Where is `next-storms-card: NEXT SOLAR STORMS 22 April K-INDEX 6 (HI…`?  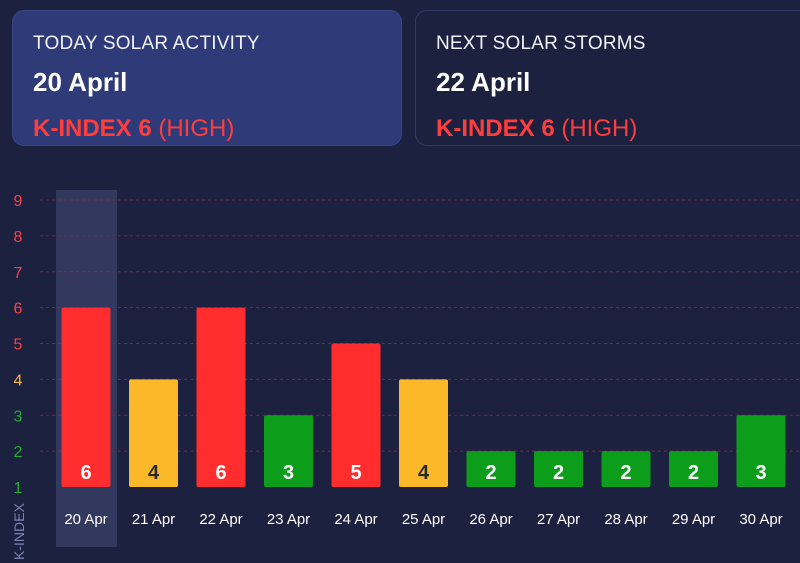 next-storms-card: NEXT SOLAR STORMS 22 April K-INDEX 6 (HI… is located at coordinates (607, 78).